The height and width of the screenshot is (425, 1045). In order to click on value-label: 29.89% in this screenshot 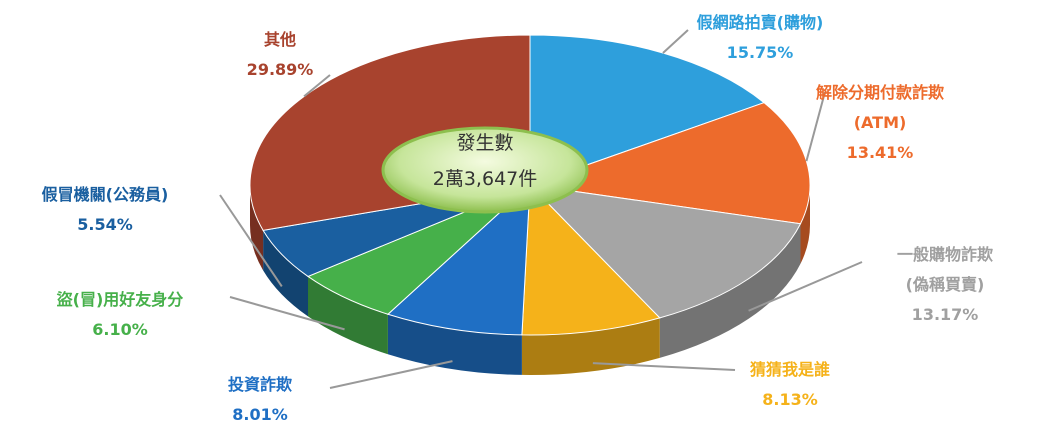, I will do `click(280, 69)`.